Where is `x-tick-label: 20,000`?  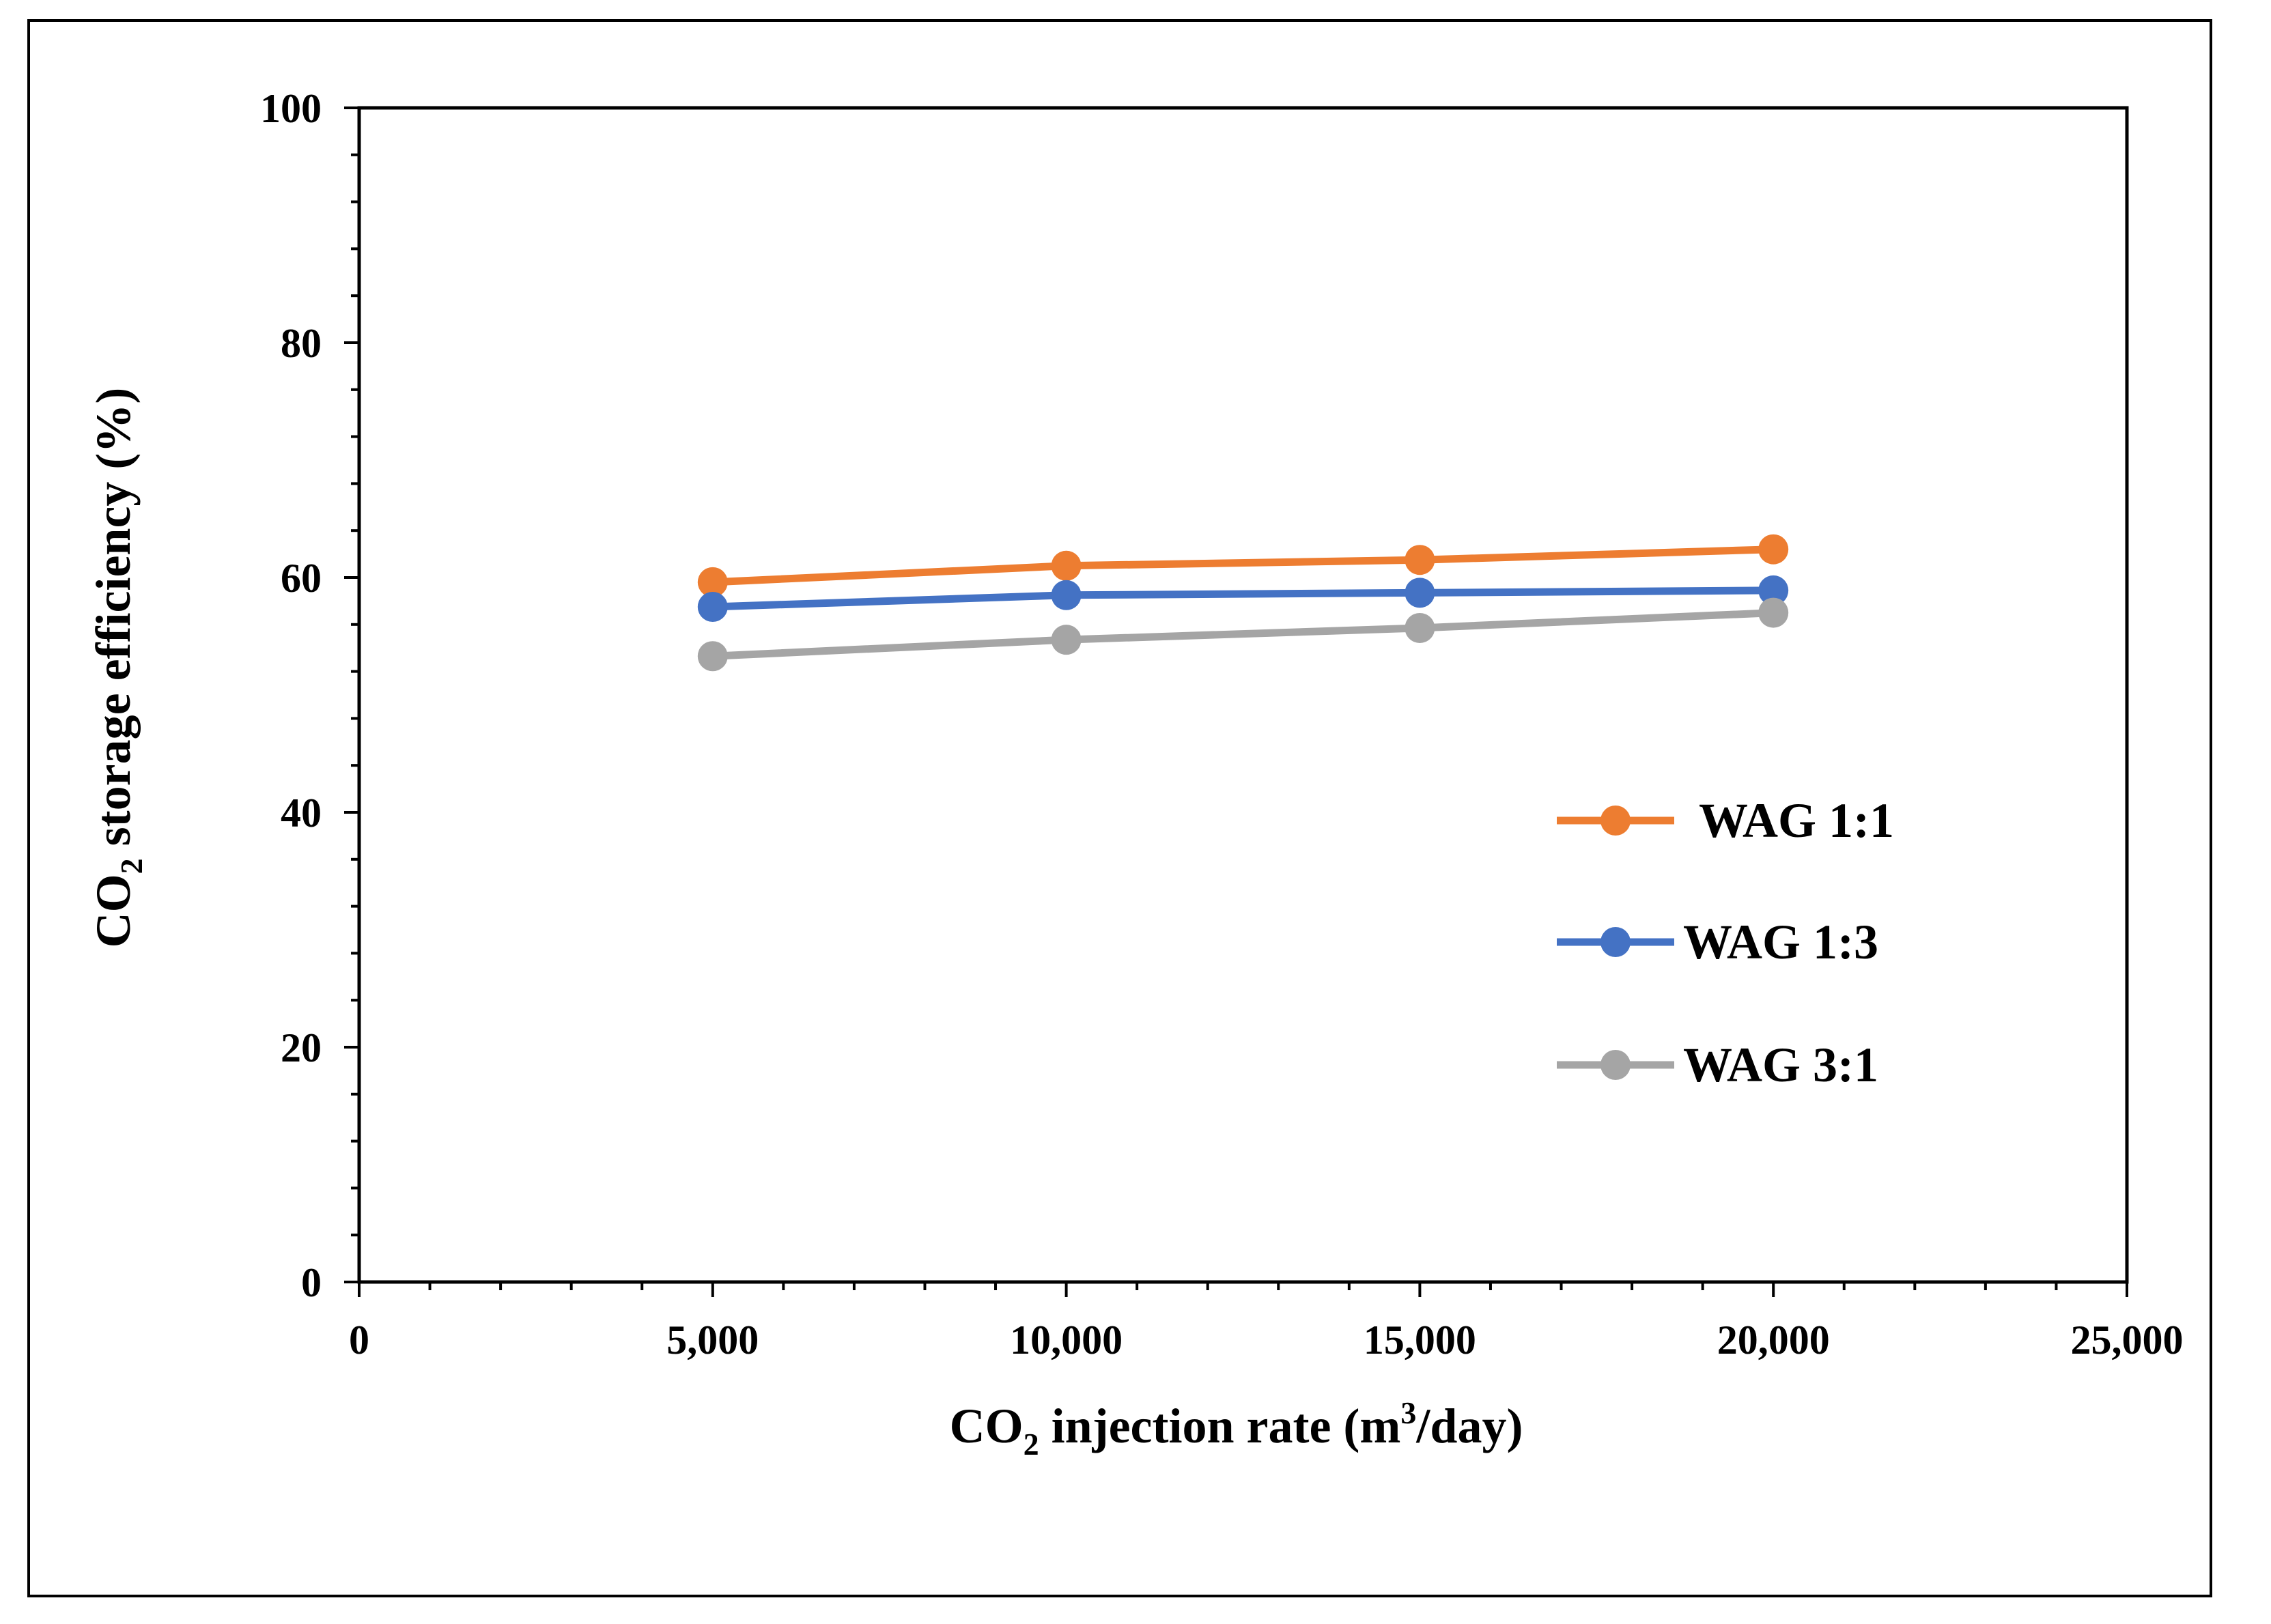 x-tick-label: 20,000 is located at coordinates (1773, 1340).